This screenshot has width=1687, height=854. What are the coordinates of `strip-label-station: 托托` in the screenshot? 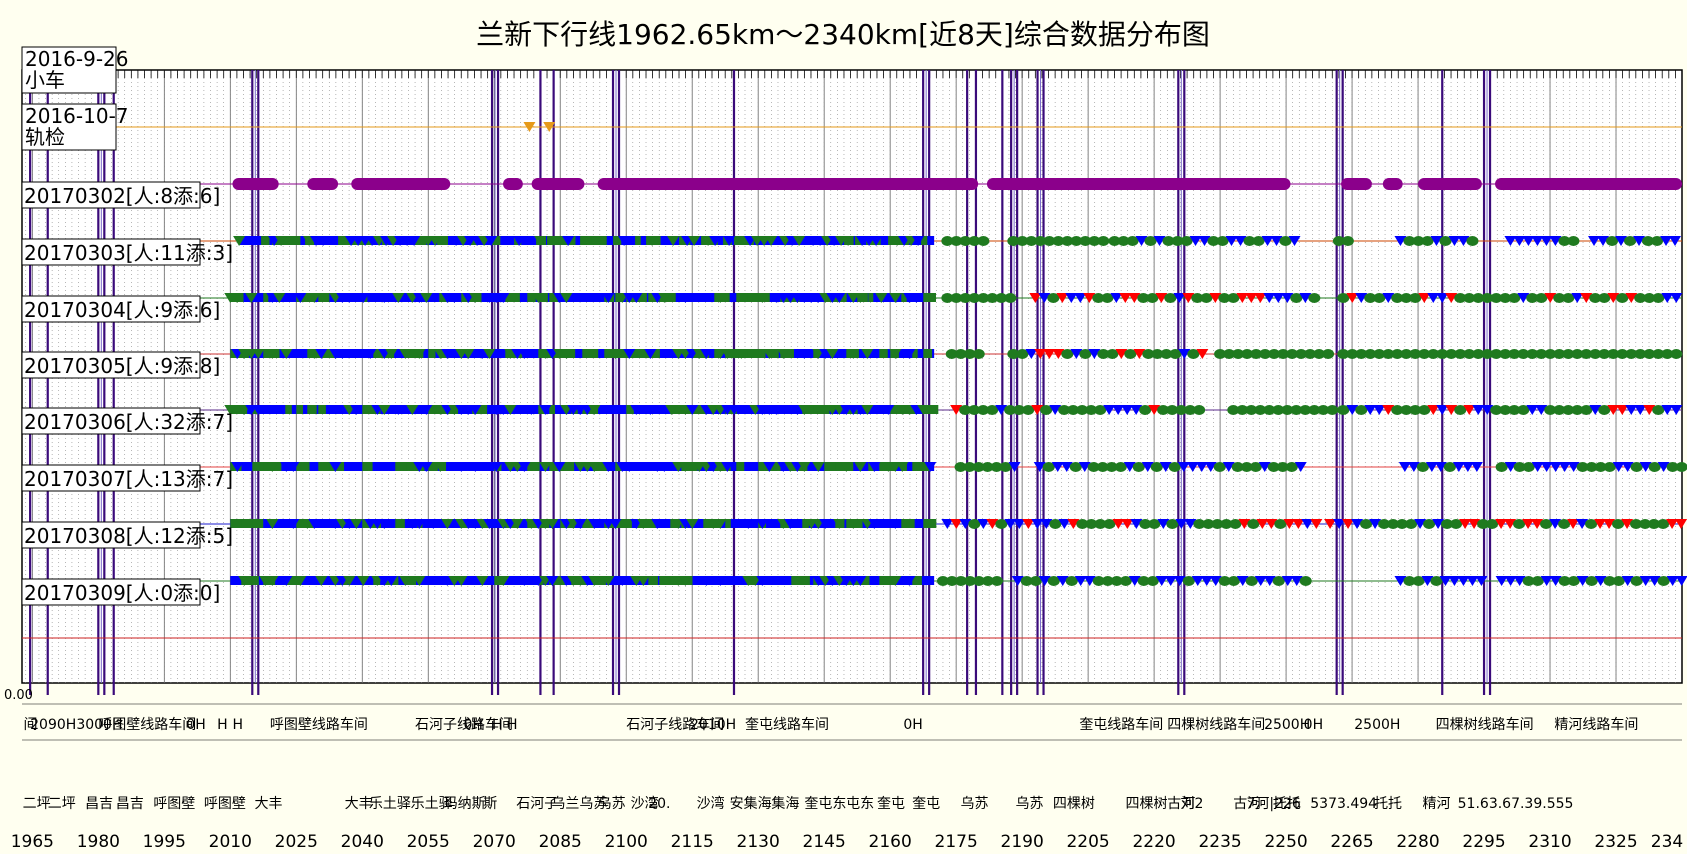 It's located at (1287, 804).